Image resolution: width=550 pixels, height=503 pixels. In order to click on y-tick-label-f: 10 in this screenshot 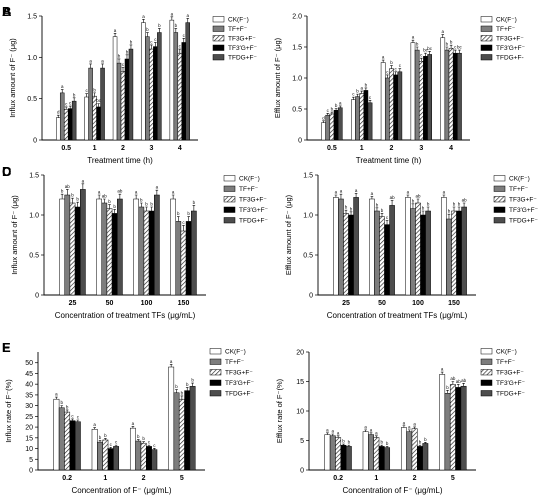, I will do `click(300, 412)`.